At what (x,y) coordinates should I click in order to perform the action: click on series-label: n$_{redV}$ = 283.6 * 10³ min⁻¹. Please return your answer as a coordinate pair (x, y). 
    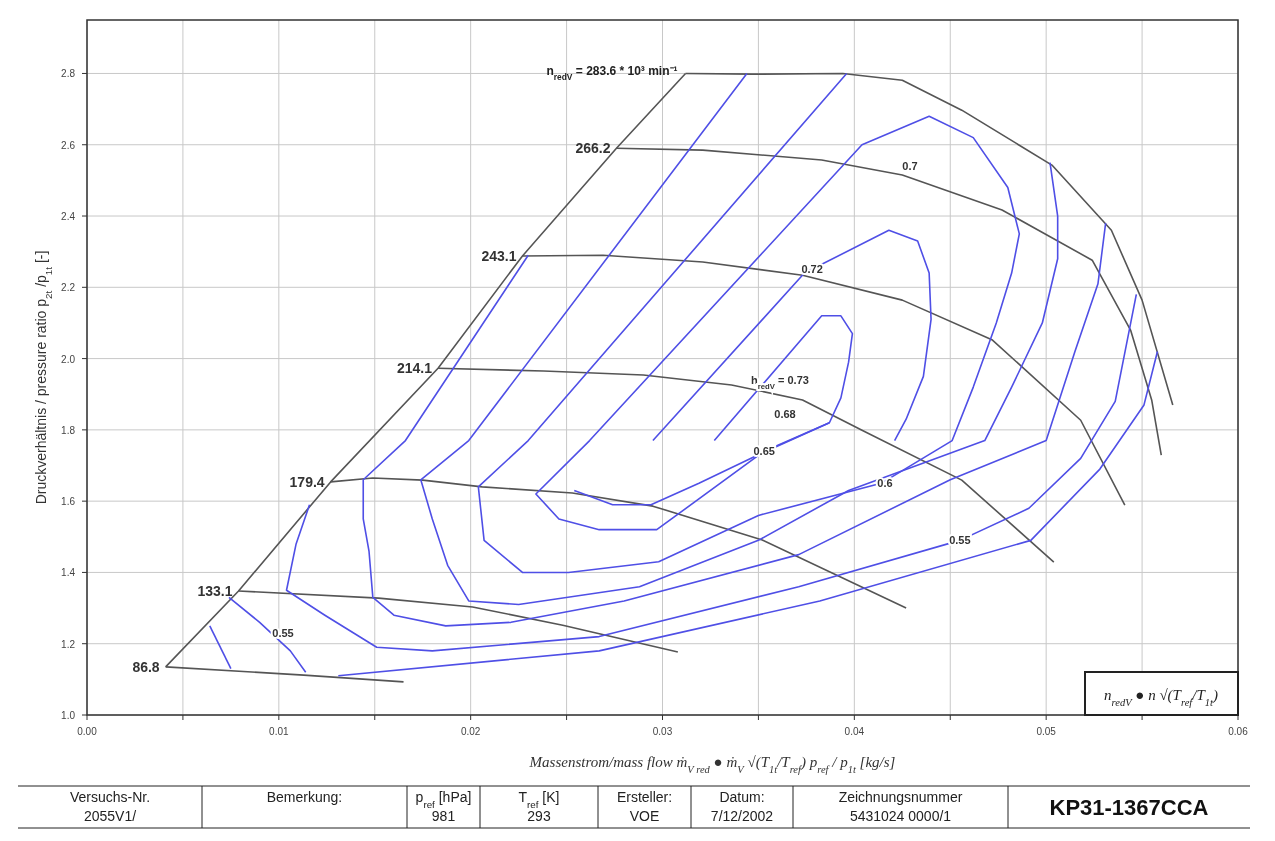
    Looking at the image, I should click on (612, 73).